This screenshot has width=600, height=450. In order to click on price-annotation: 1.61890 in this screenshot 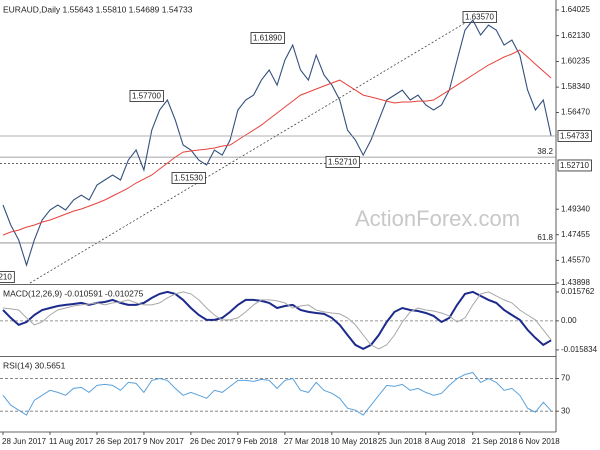, I will do `click(267, 38)`.